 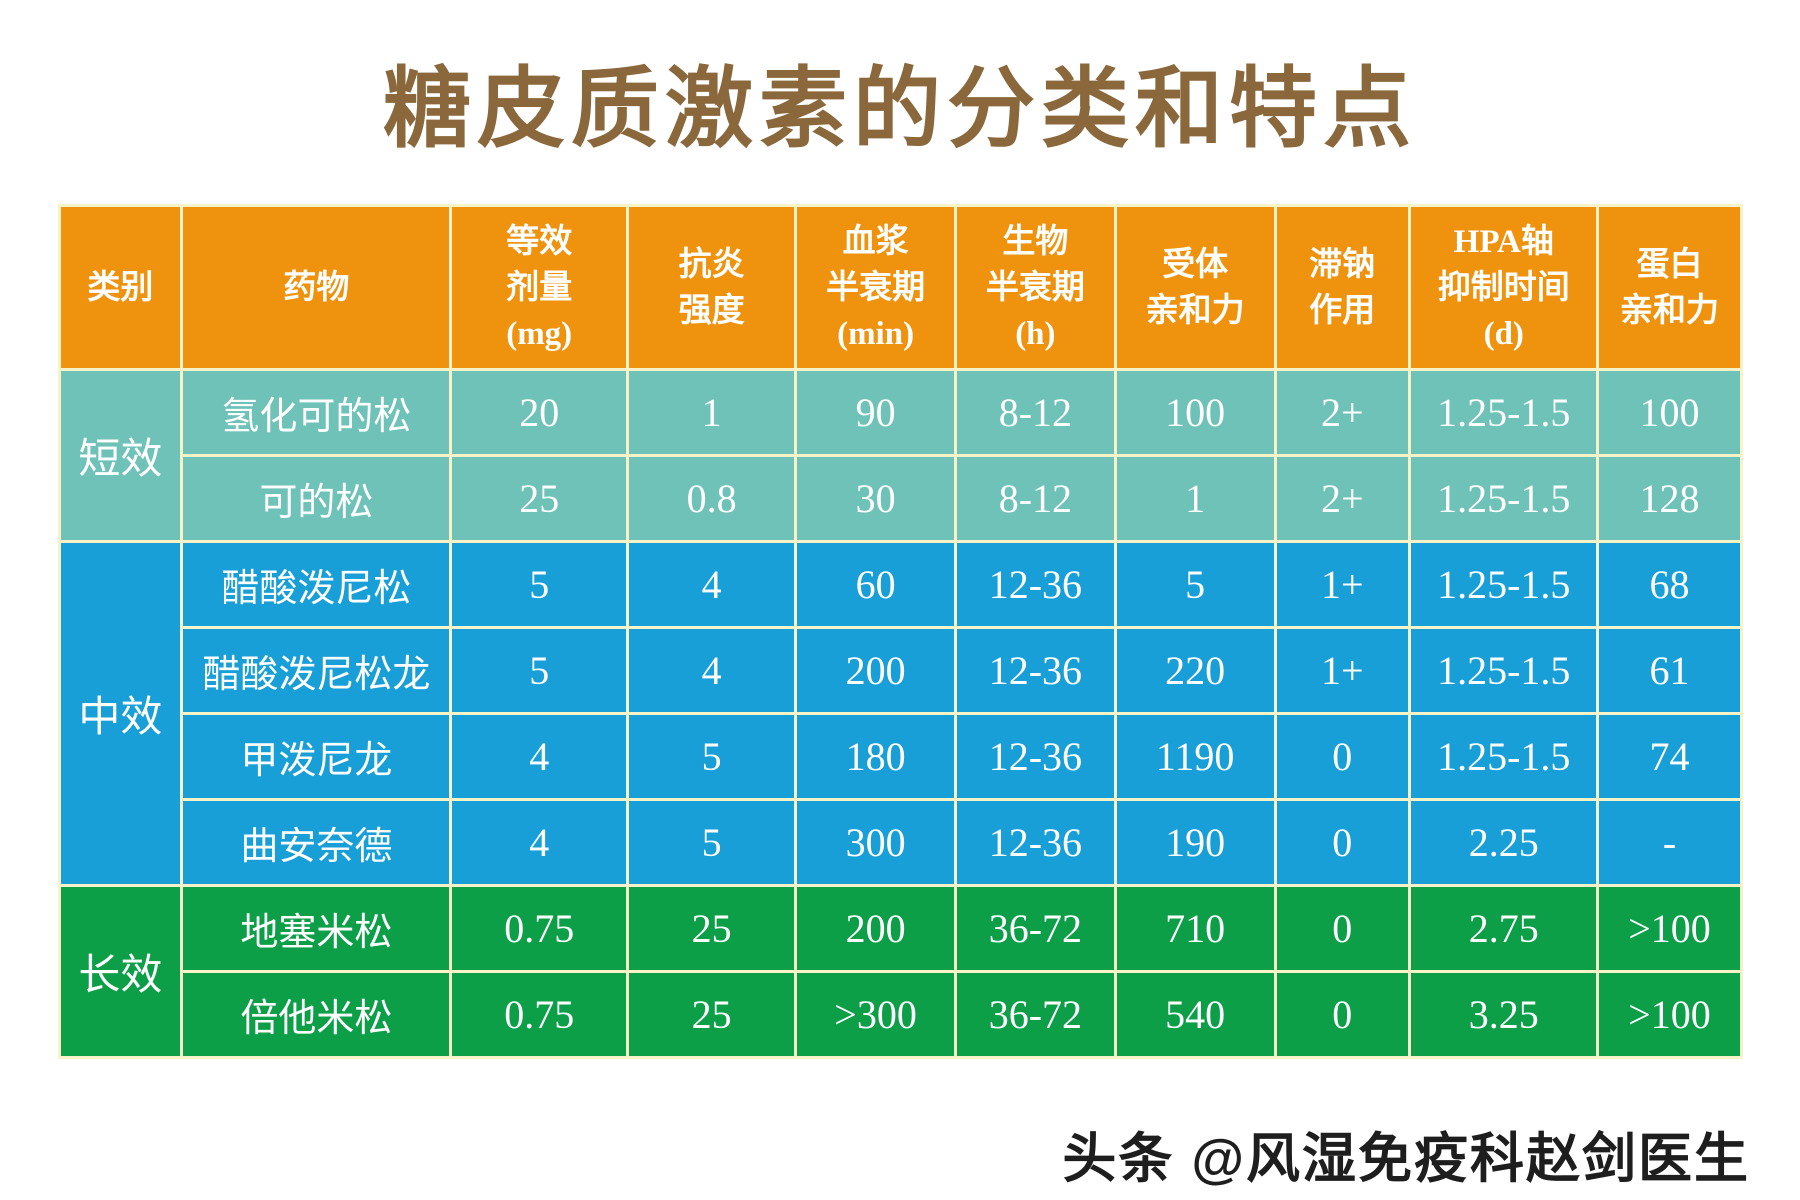 I want to click on value-cell: 1190, so click(x=1195, y=757).